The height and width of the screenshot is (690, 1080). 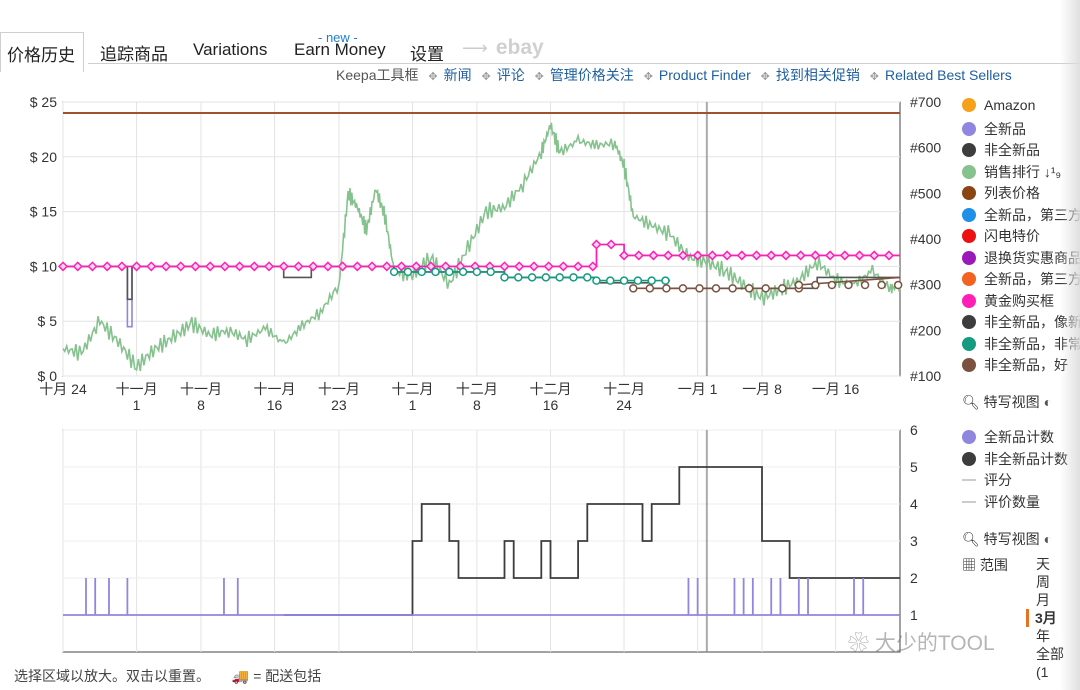 I want to click on tab-divider, so click(x=584, y=63).